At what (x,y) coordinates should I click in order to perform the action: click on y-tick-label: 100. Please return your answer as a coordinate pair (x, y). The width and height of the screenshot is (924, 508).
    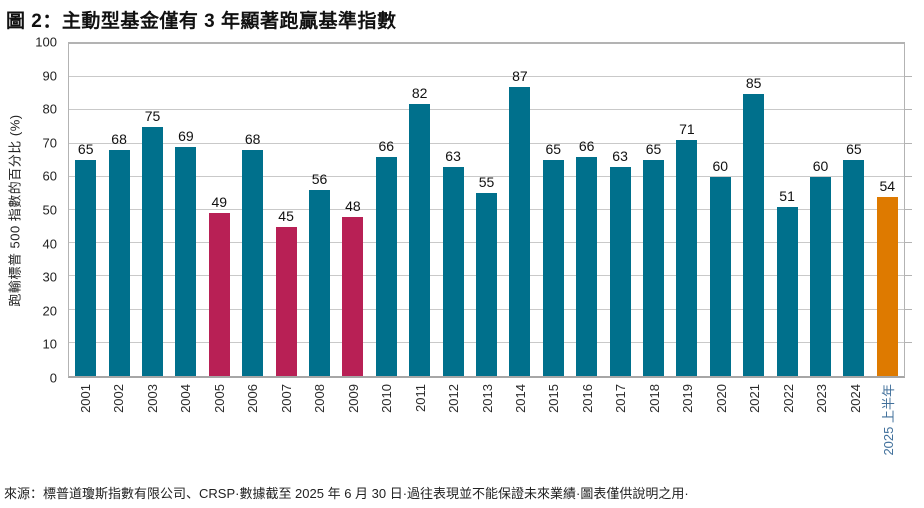
    Looking at the image, I should click on (46, 42).